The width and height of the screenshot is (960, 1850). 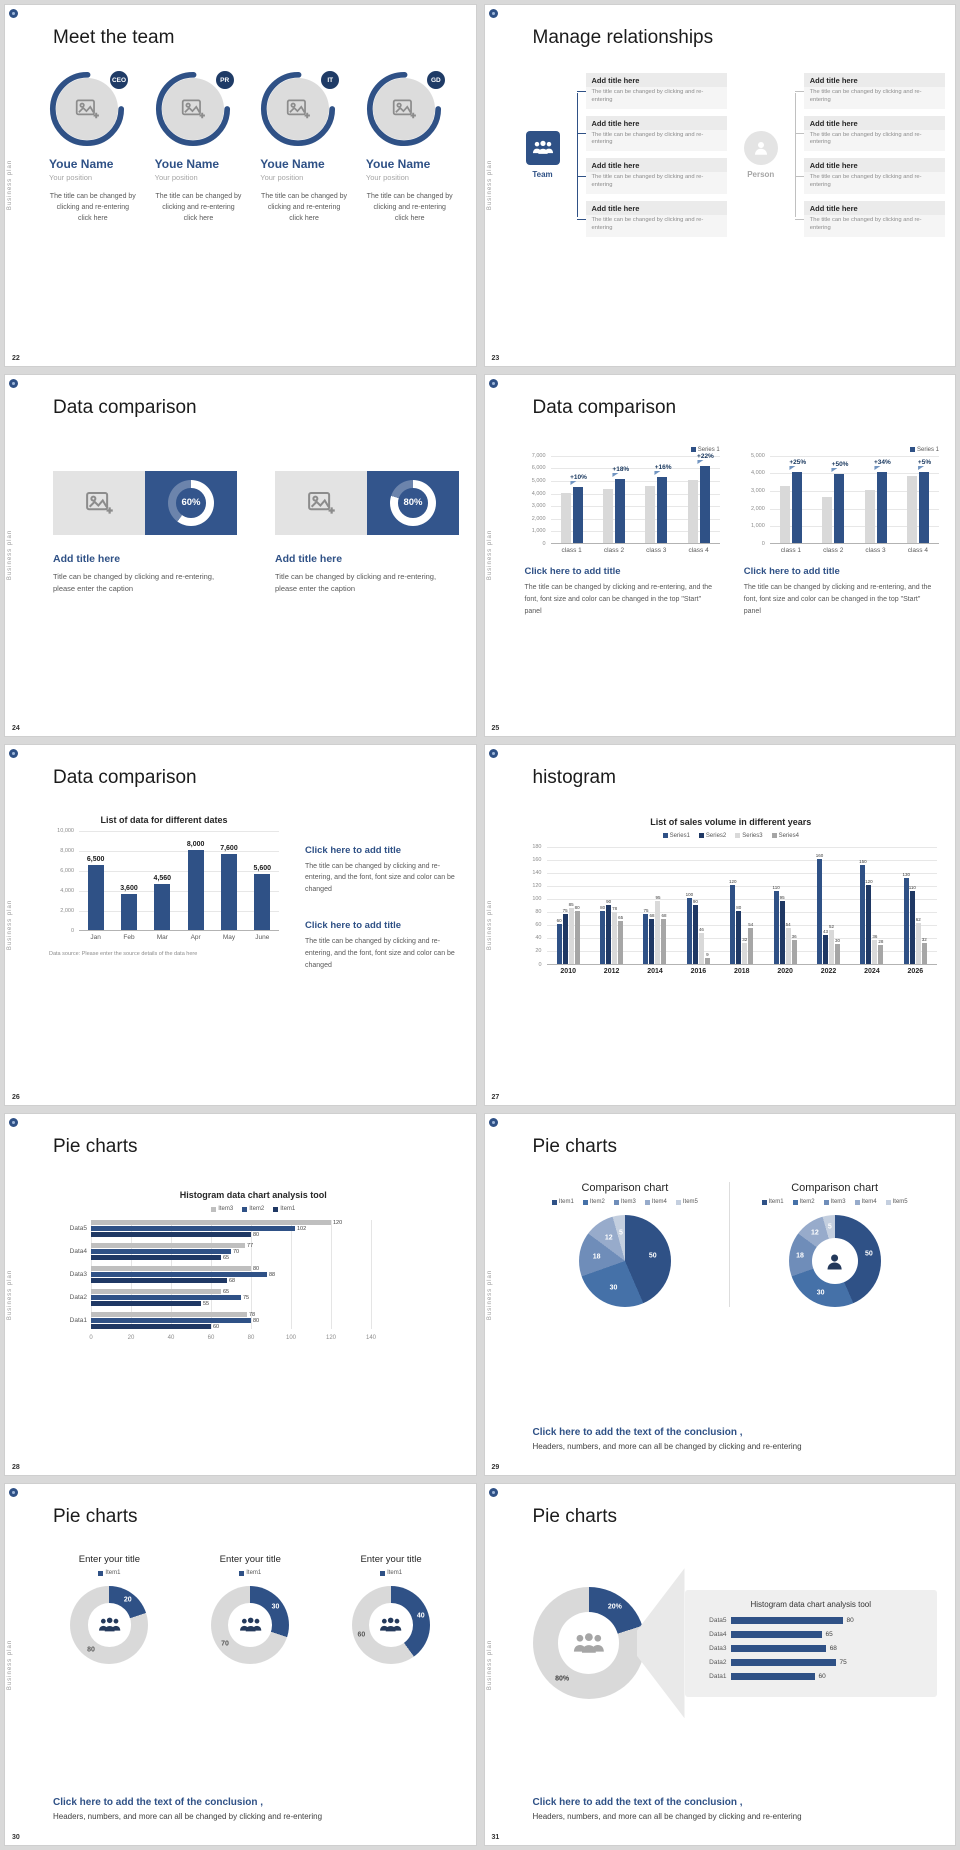 I want to click on hb-line: 102, so click(x=231, y=1229).